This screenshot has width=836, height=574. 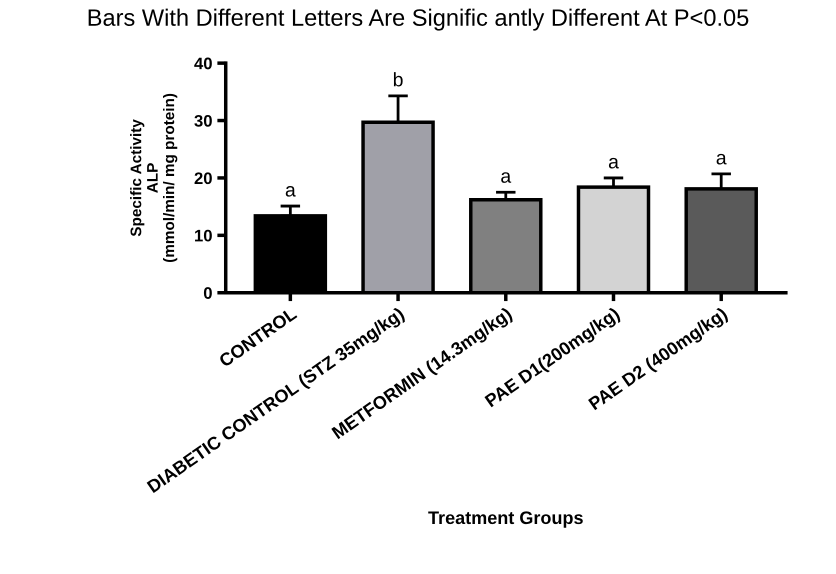 What do you see at coordinates (203, 120) in the screenshot?
I see `y-tick-label: 30` at bounding box center [203, 120].